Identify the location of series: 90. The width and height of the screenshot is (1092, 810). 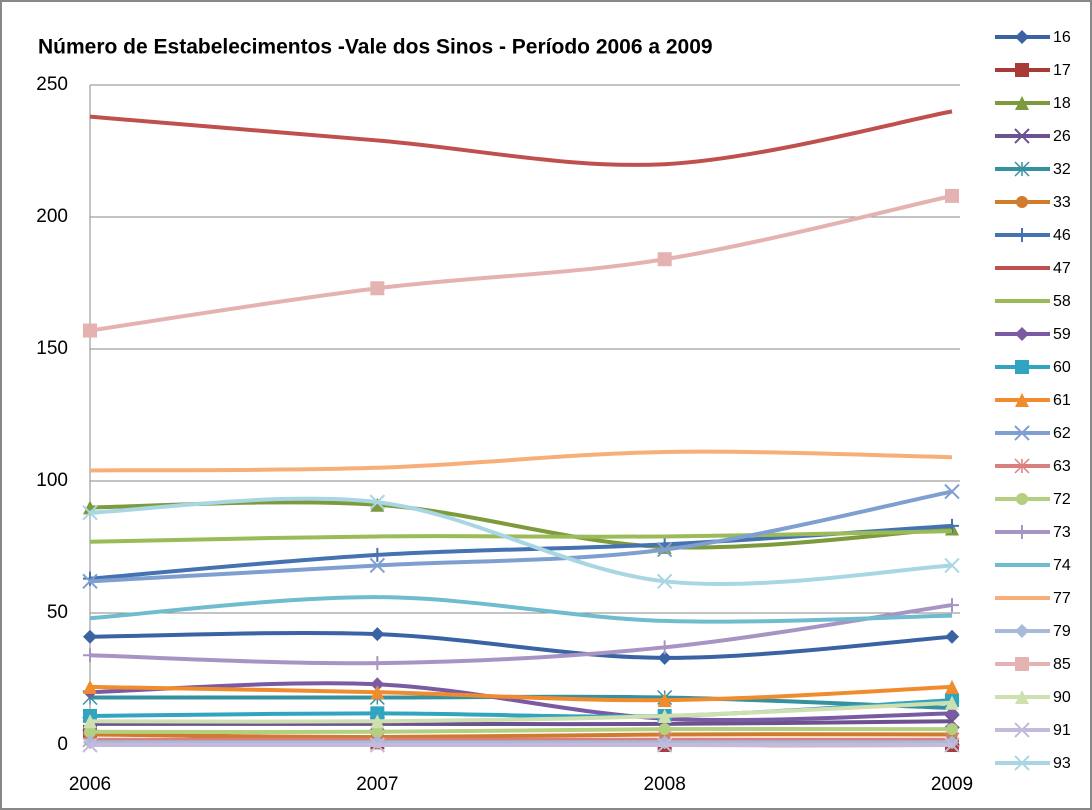
(577, 709).